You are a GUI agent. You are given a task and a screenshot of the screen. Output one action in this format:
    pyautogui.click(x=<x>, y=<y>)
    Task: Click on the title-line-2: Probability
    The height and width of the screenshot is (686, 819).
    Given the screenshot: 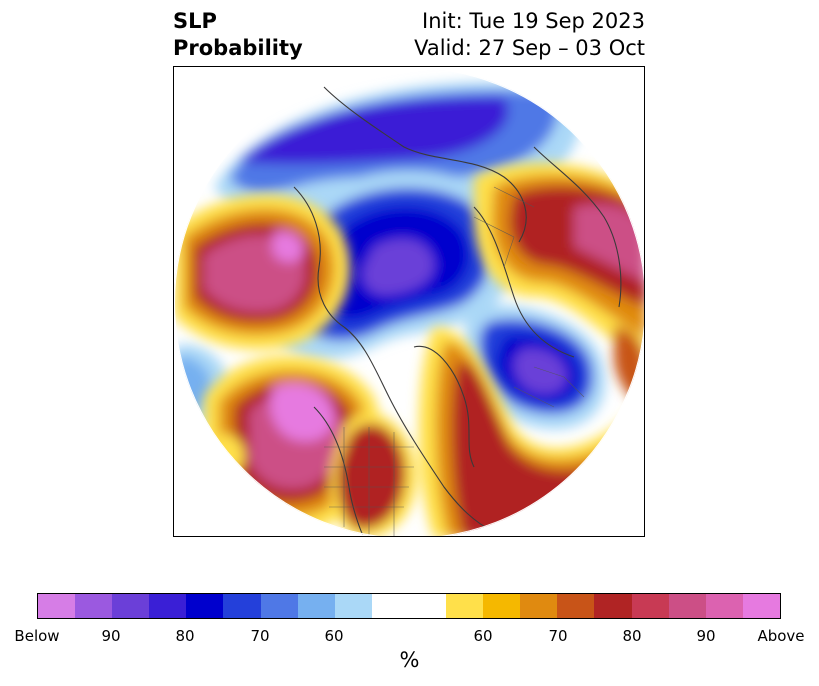 What is the action you would take?
    pyautogui.click(x=238, y=48)
    